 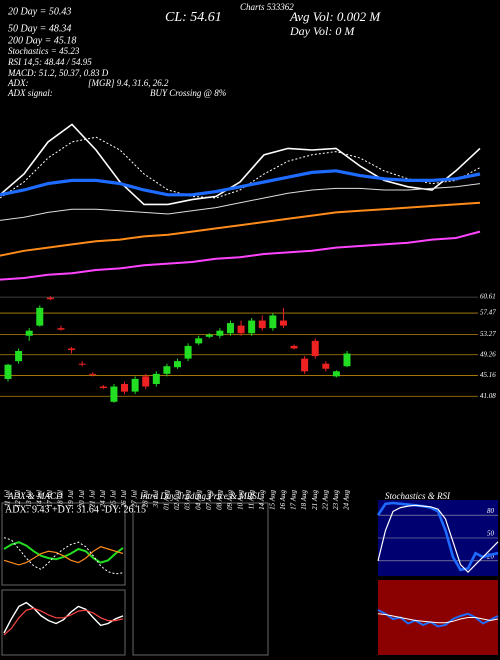 I want to click on panel-title: Intra Day Trading Price & MRSI, so click(x=200, y=496).